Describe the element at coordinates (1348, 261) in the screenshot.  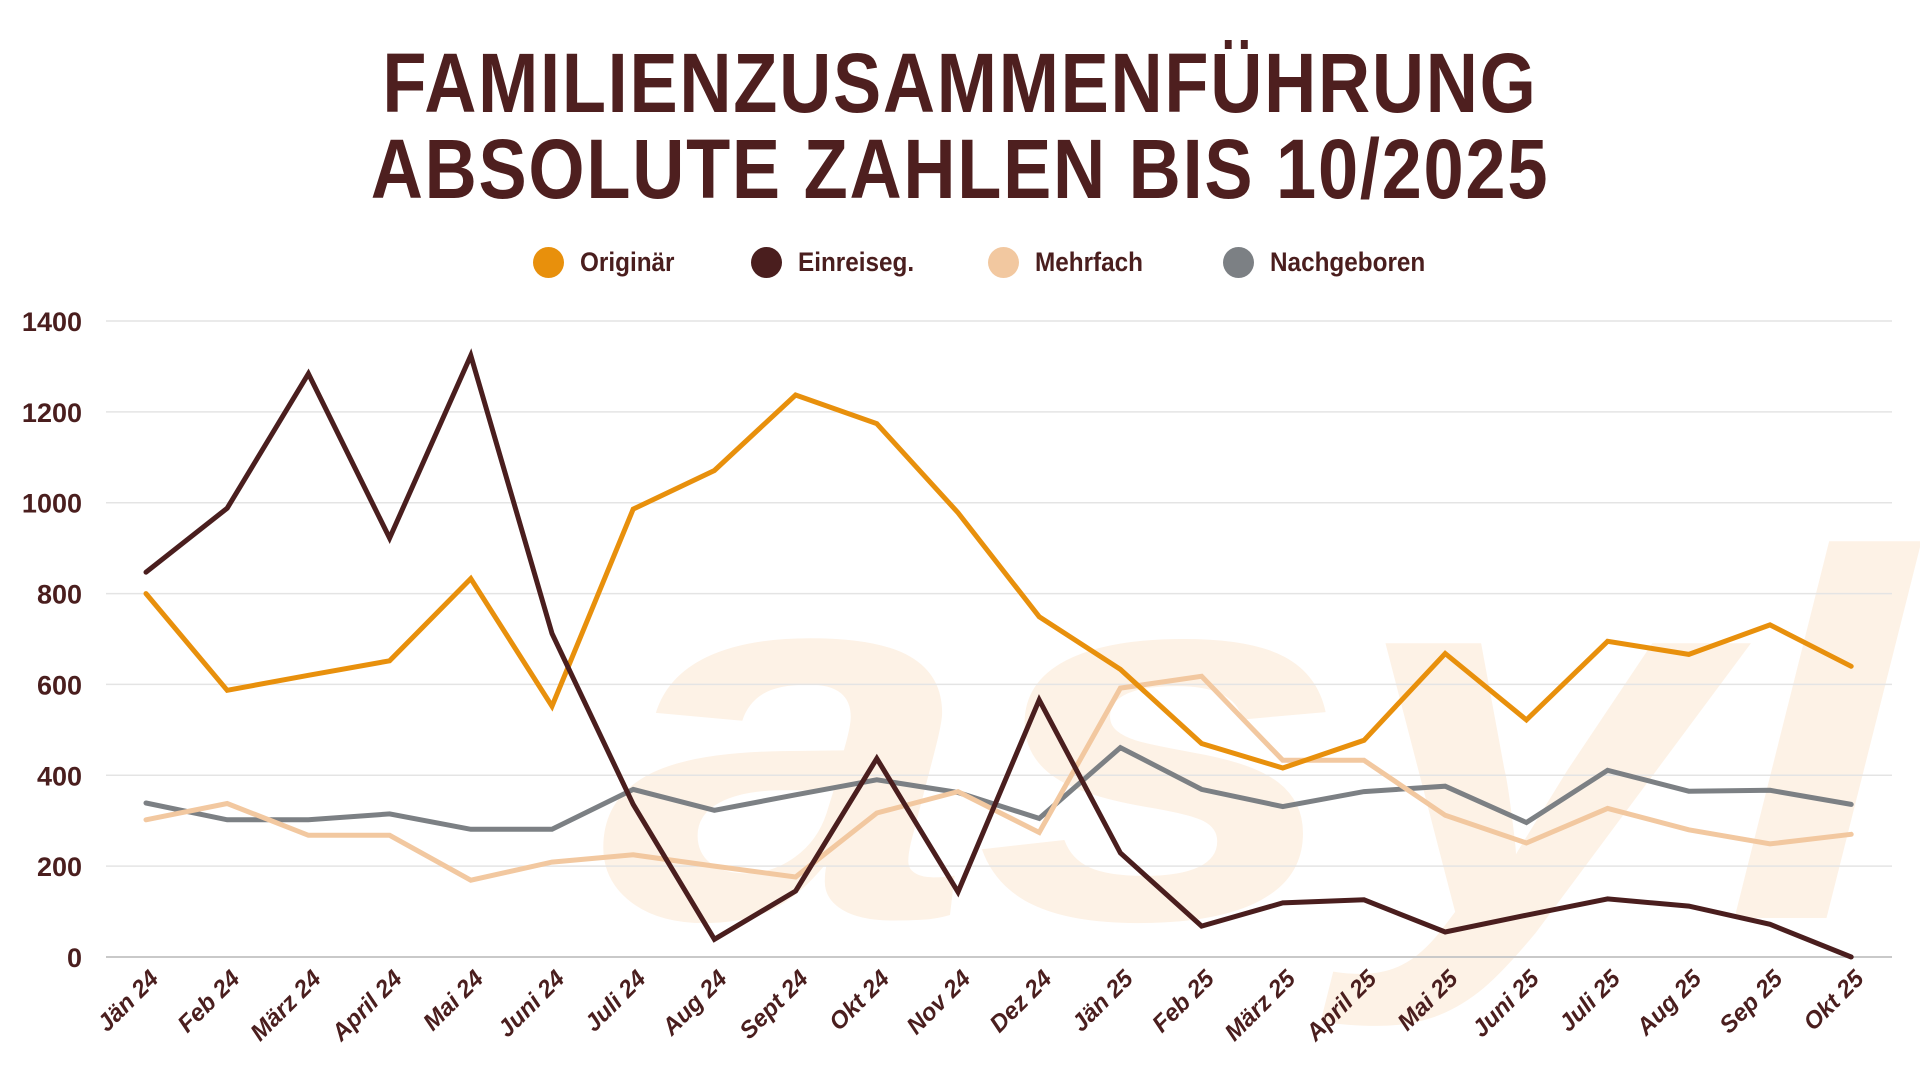
I see `legend-label: Nachgeboren` at that location.